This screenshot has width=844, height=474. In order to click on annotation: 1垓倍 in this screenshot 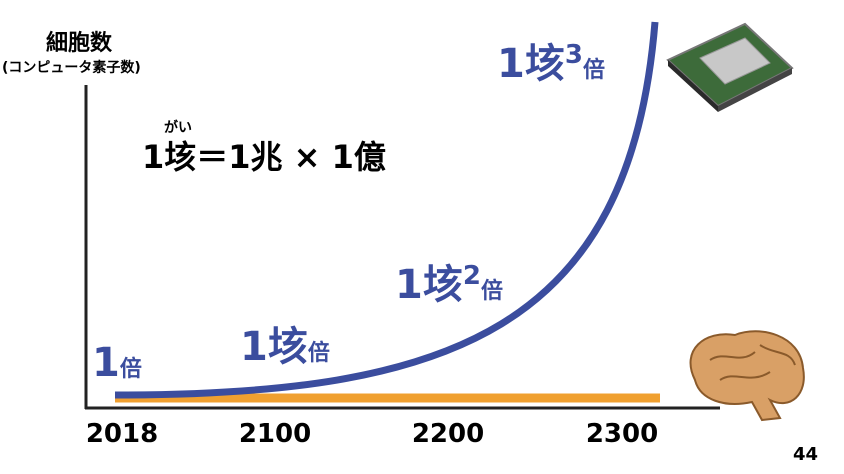, I will do `click(285, 347)`.